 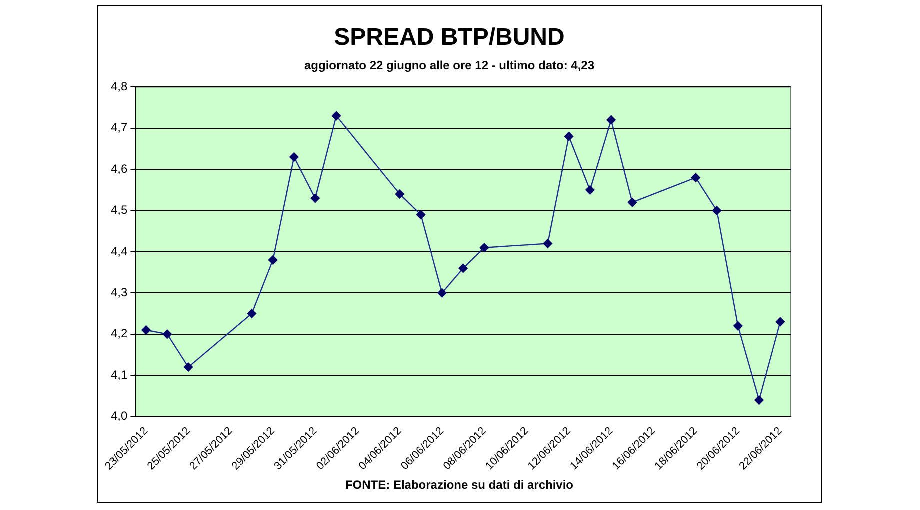 I want to click on y-tick-label: 4,0, so click(x=119, y=416).